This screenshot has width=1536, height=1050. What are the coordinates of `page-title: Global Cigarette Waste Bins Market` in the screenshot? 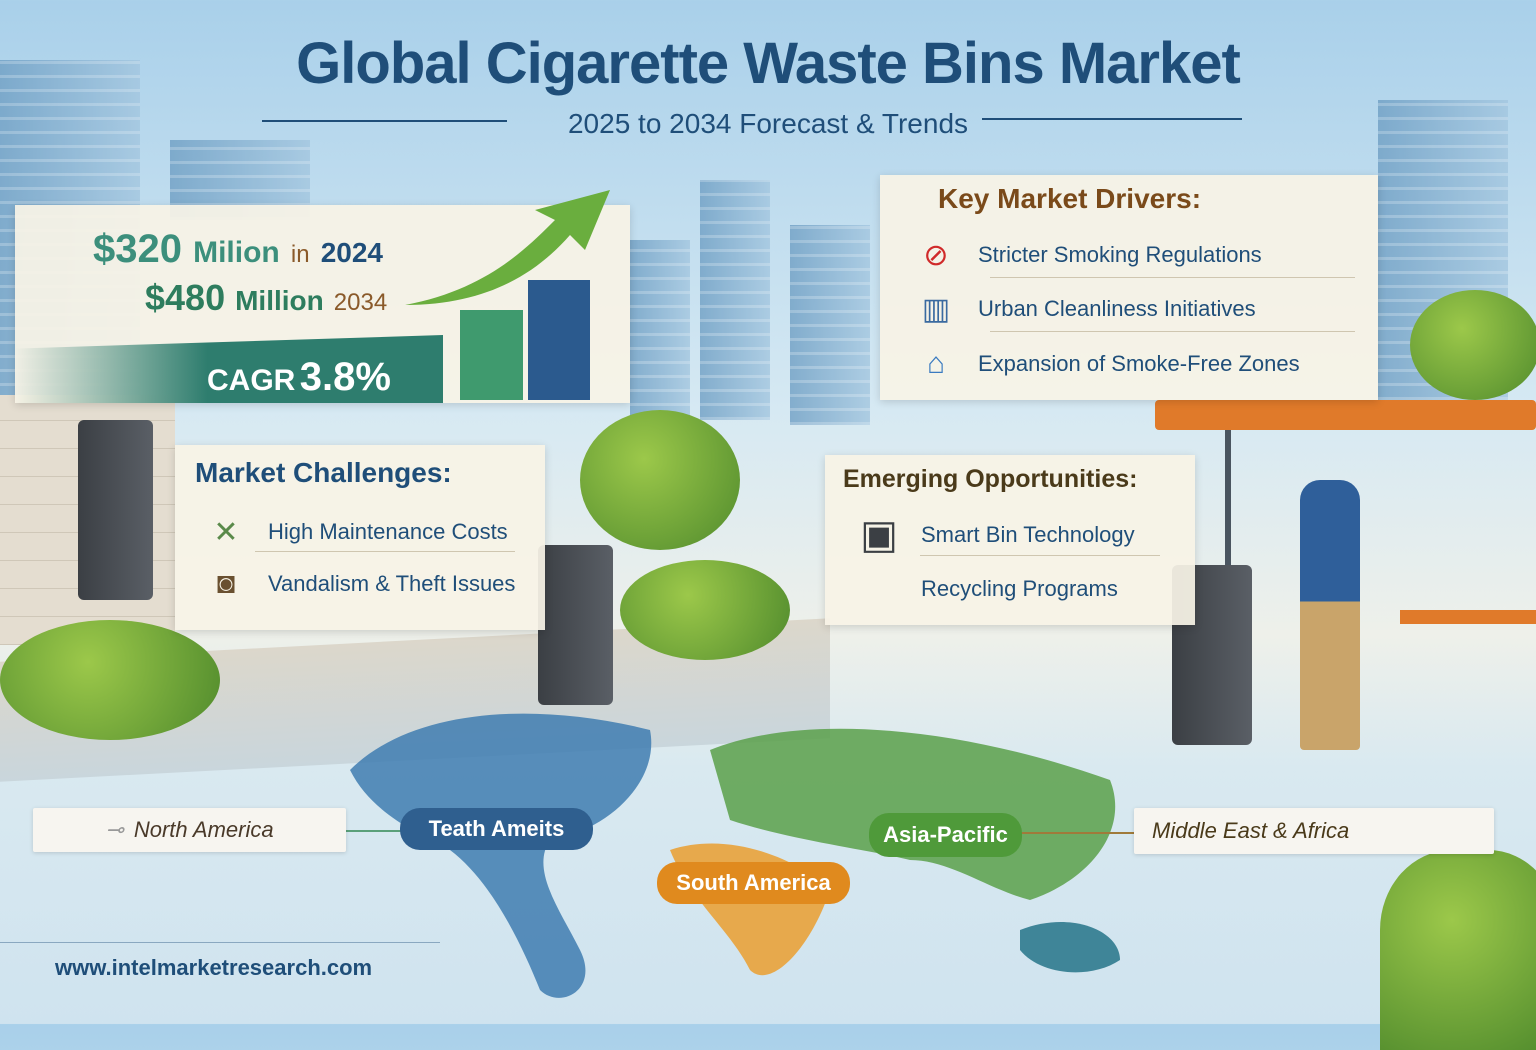 It's located at (768, 63).